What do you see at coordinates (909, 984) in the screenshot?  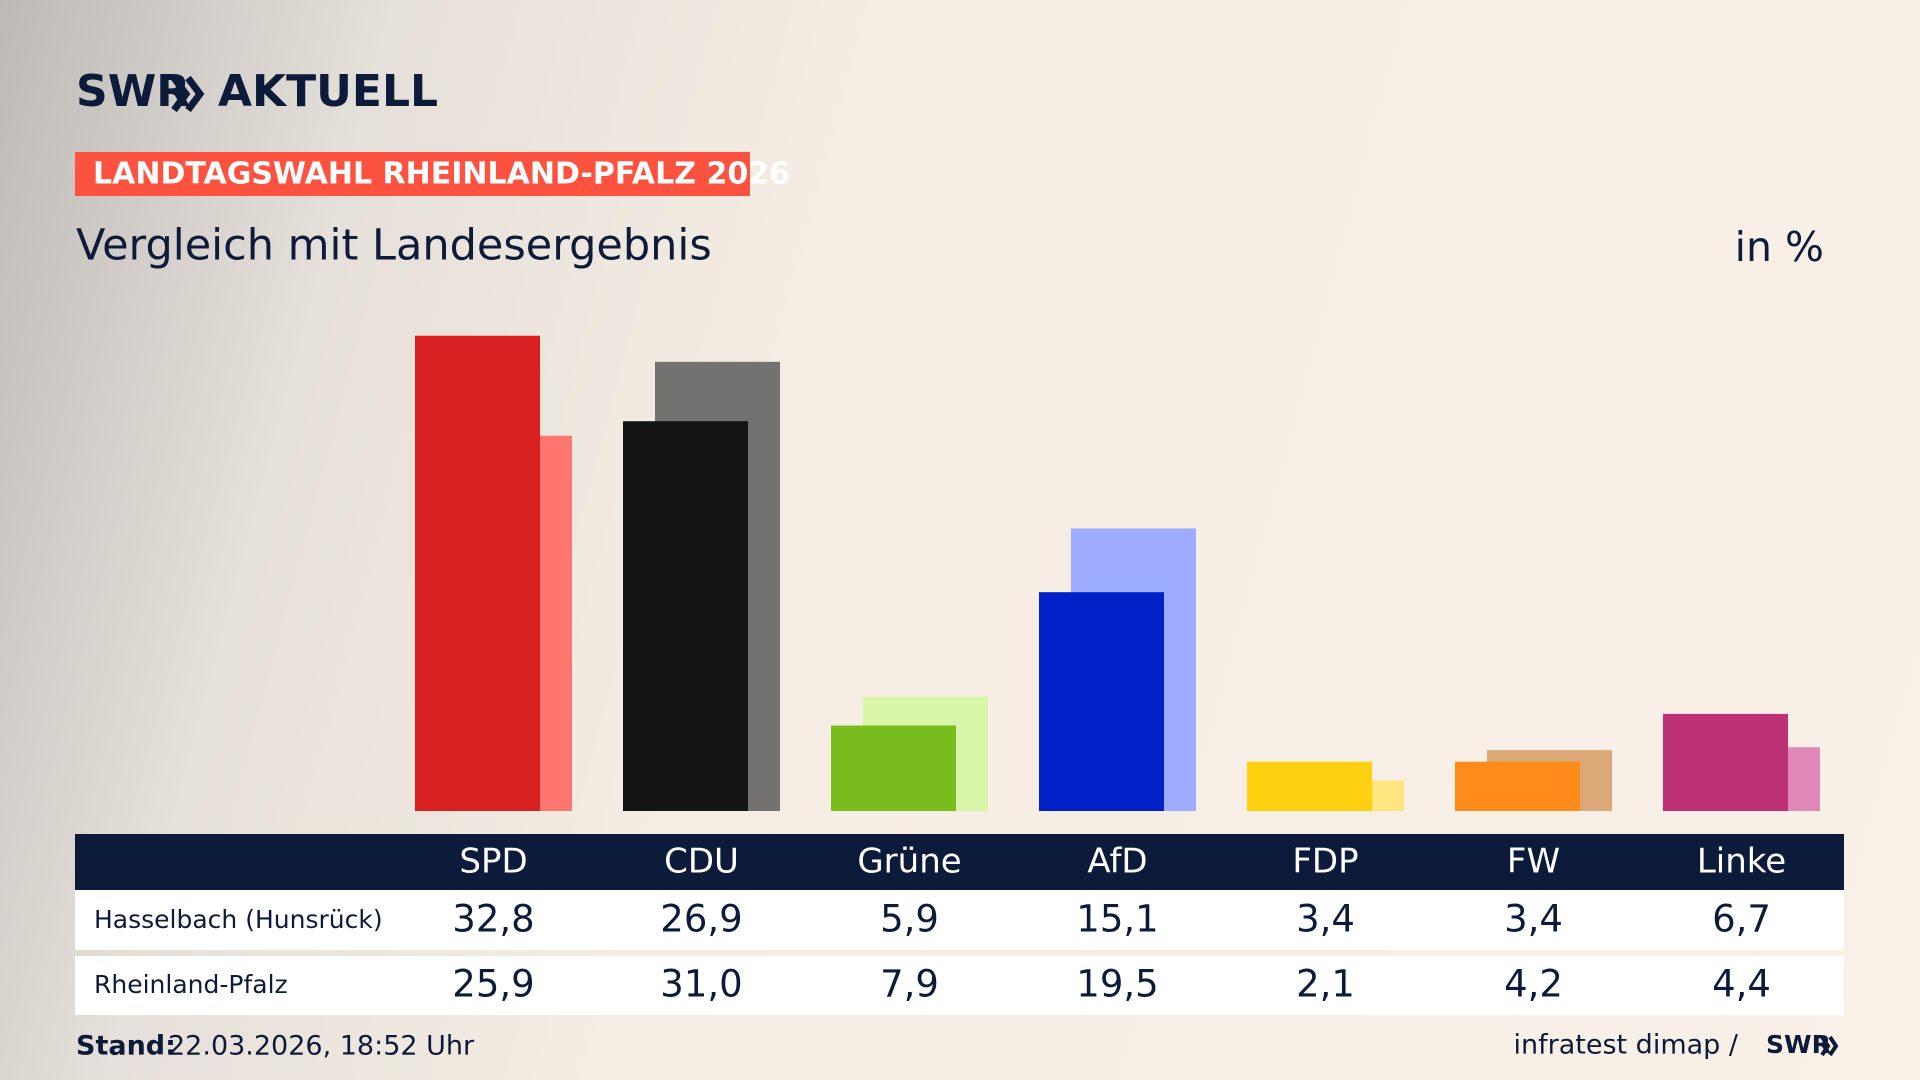 I see `value-label: 7,9` at bounding box center [909, 984].